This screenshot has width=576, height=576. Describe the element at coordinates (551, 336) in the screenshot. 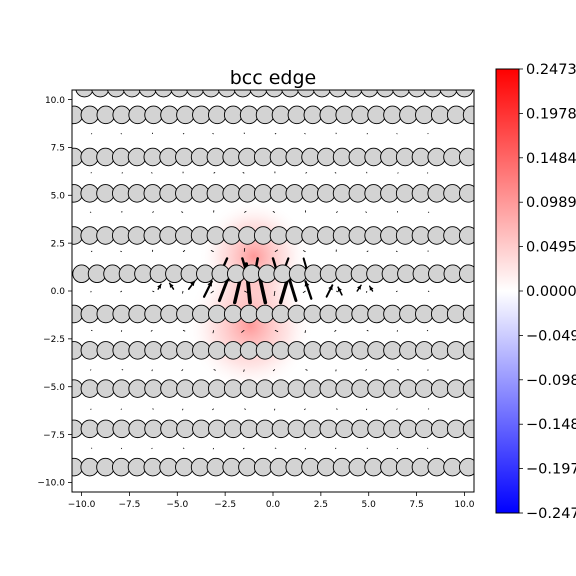

I see `colorbar-tick-label: −0.0495` at that location.